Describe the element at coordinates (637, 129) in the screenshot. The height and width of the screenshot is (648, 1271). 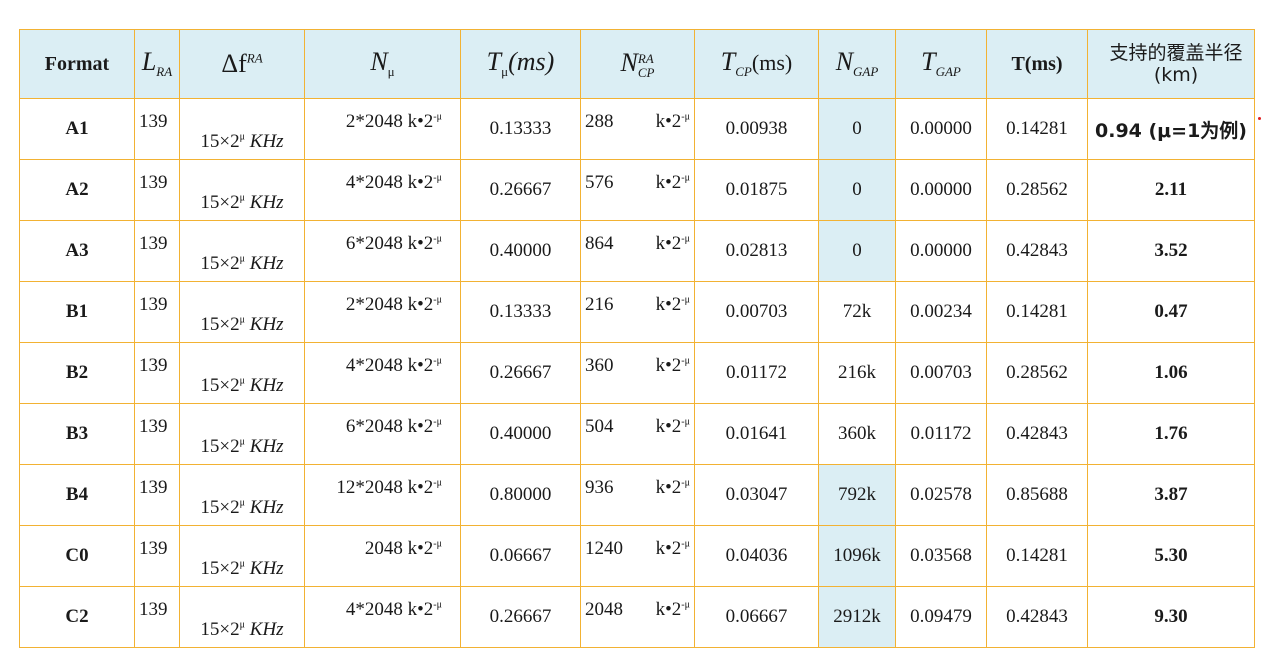
I see `n-cp-cell: 288 k•2-μ` at that location.